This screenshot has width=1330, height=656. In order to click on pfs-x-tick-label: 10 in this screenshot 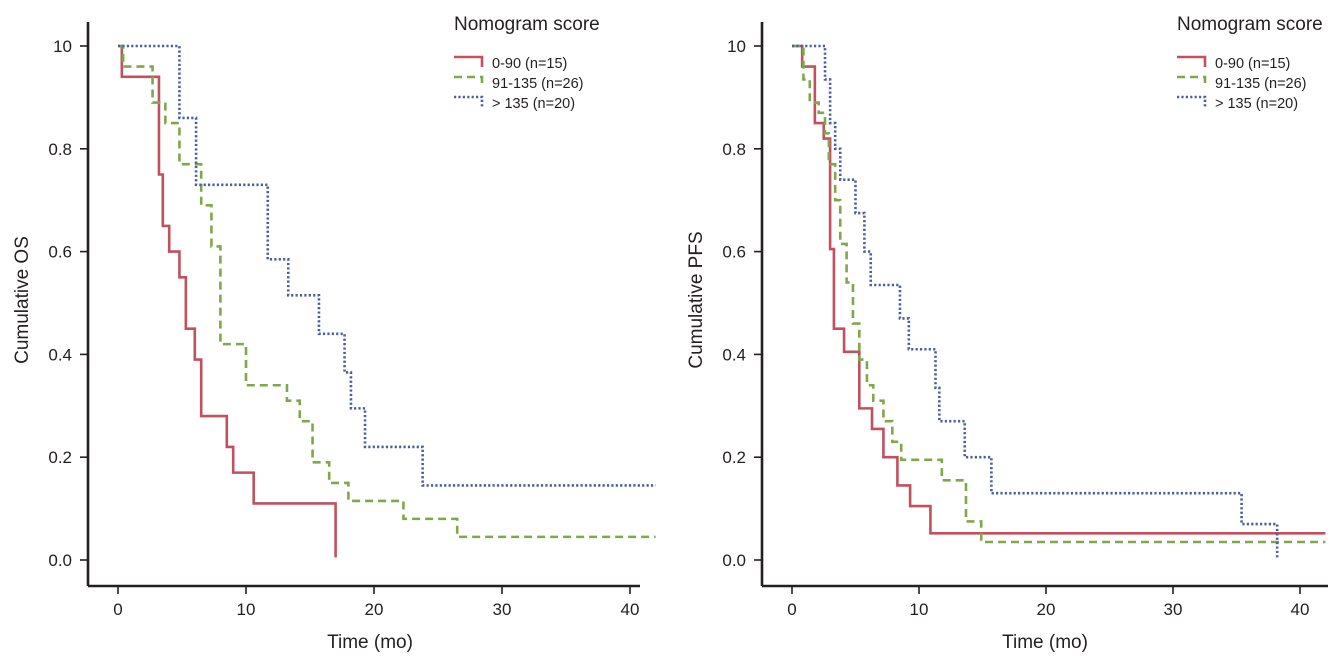, I will do `click(919, 609)`.